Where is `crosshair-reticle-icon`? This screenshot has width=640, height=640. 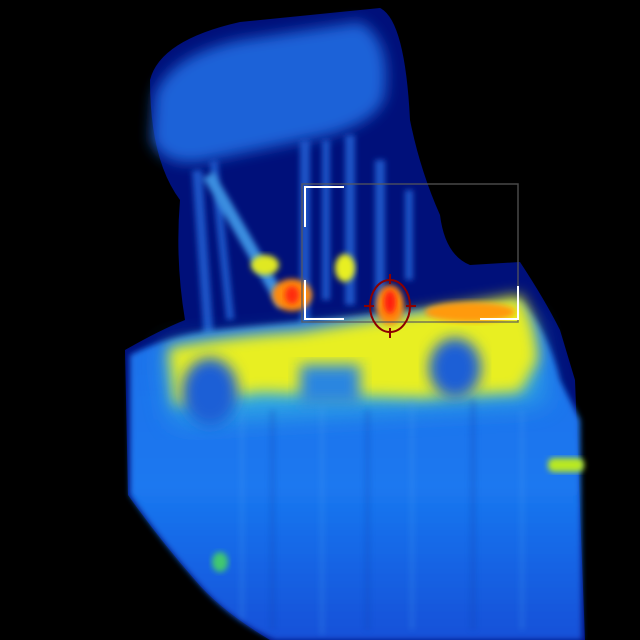 crosshair-reticle-icon is located at coordinates (390, 306).